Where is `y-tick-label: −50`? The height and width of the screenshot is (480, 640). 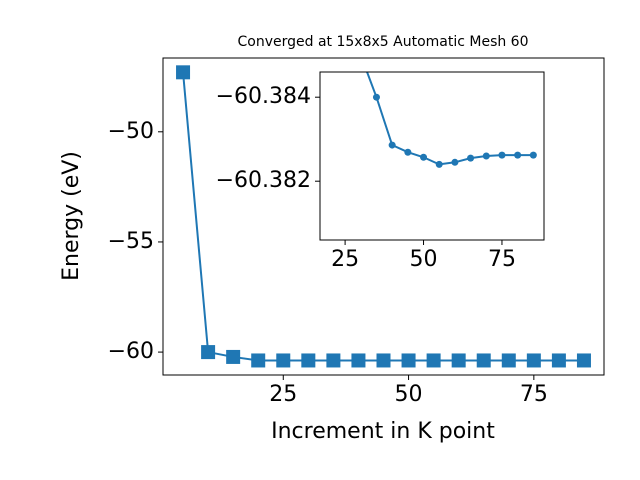 y-tick-label: −50 is located at coordinates (131, 131).